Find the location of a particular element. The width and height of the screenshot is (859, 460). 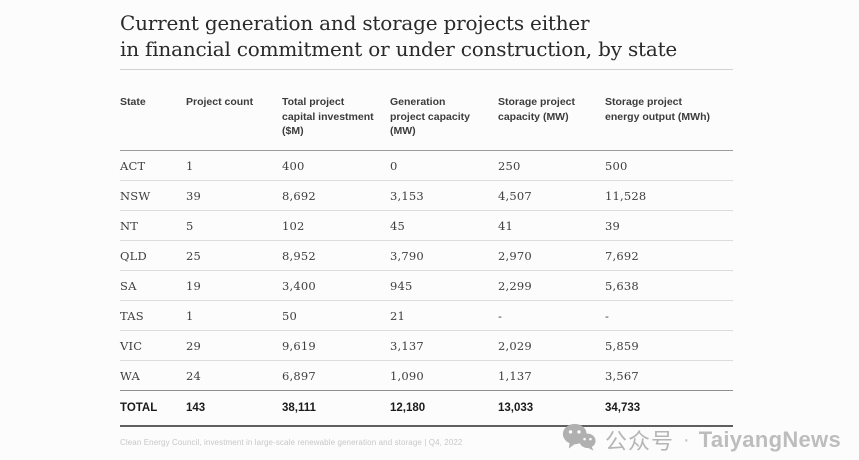

table-row-wa: WA 24 6,897 1,090 1,137 3,567 is located at coordinates (426, 376).